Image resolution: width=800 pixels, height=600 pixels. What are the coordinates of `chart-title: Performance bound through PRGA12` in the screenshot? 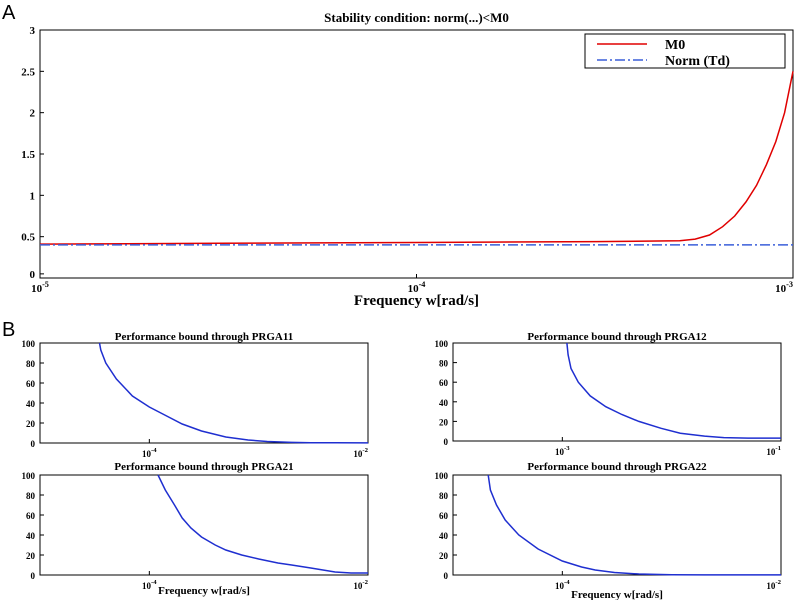 It's located at (617, 337).